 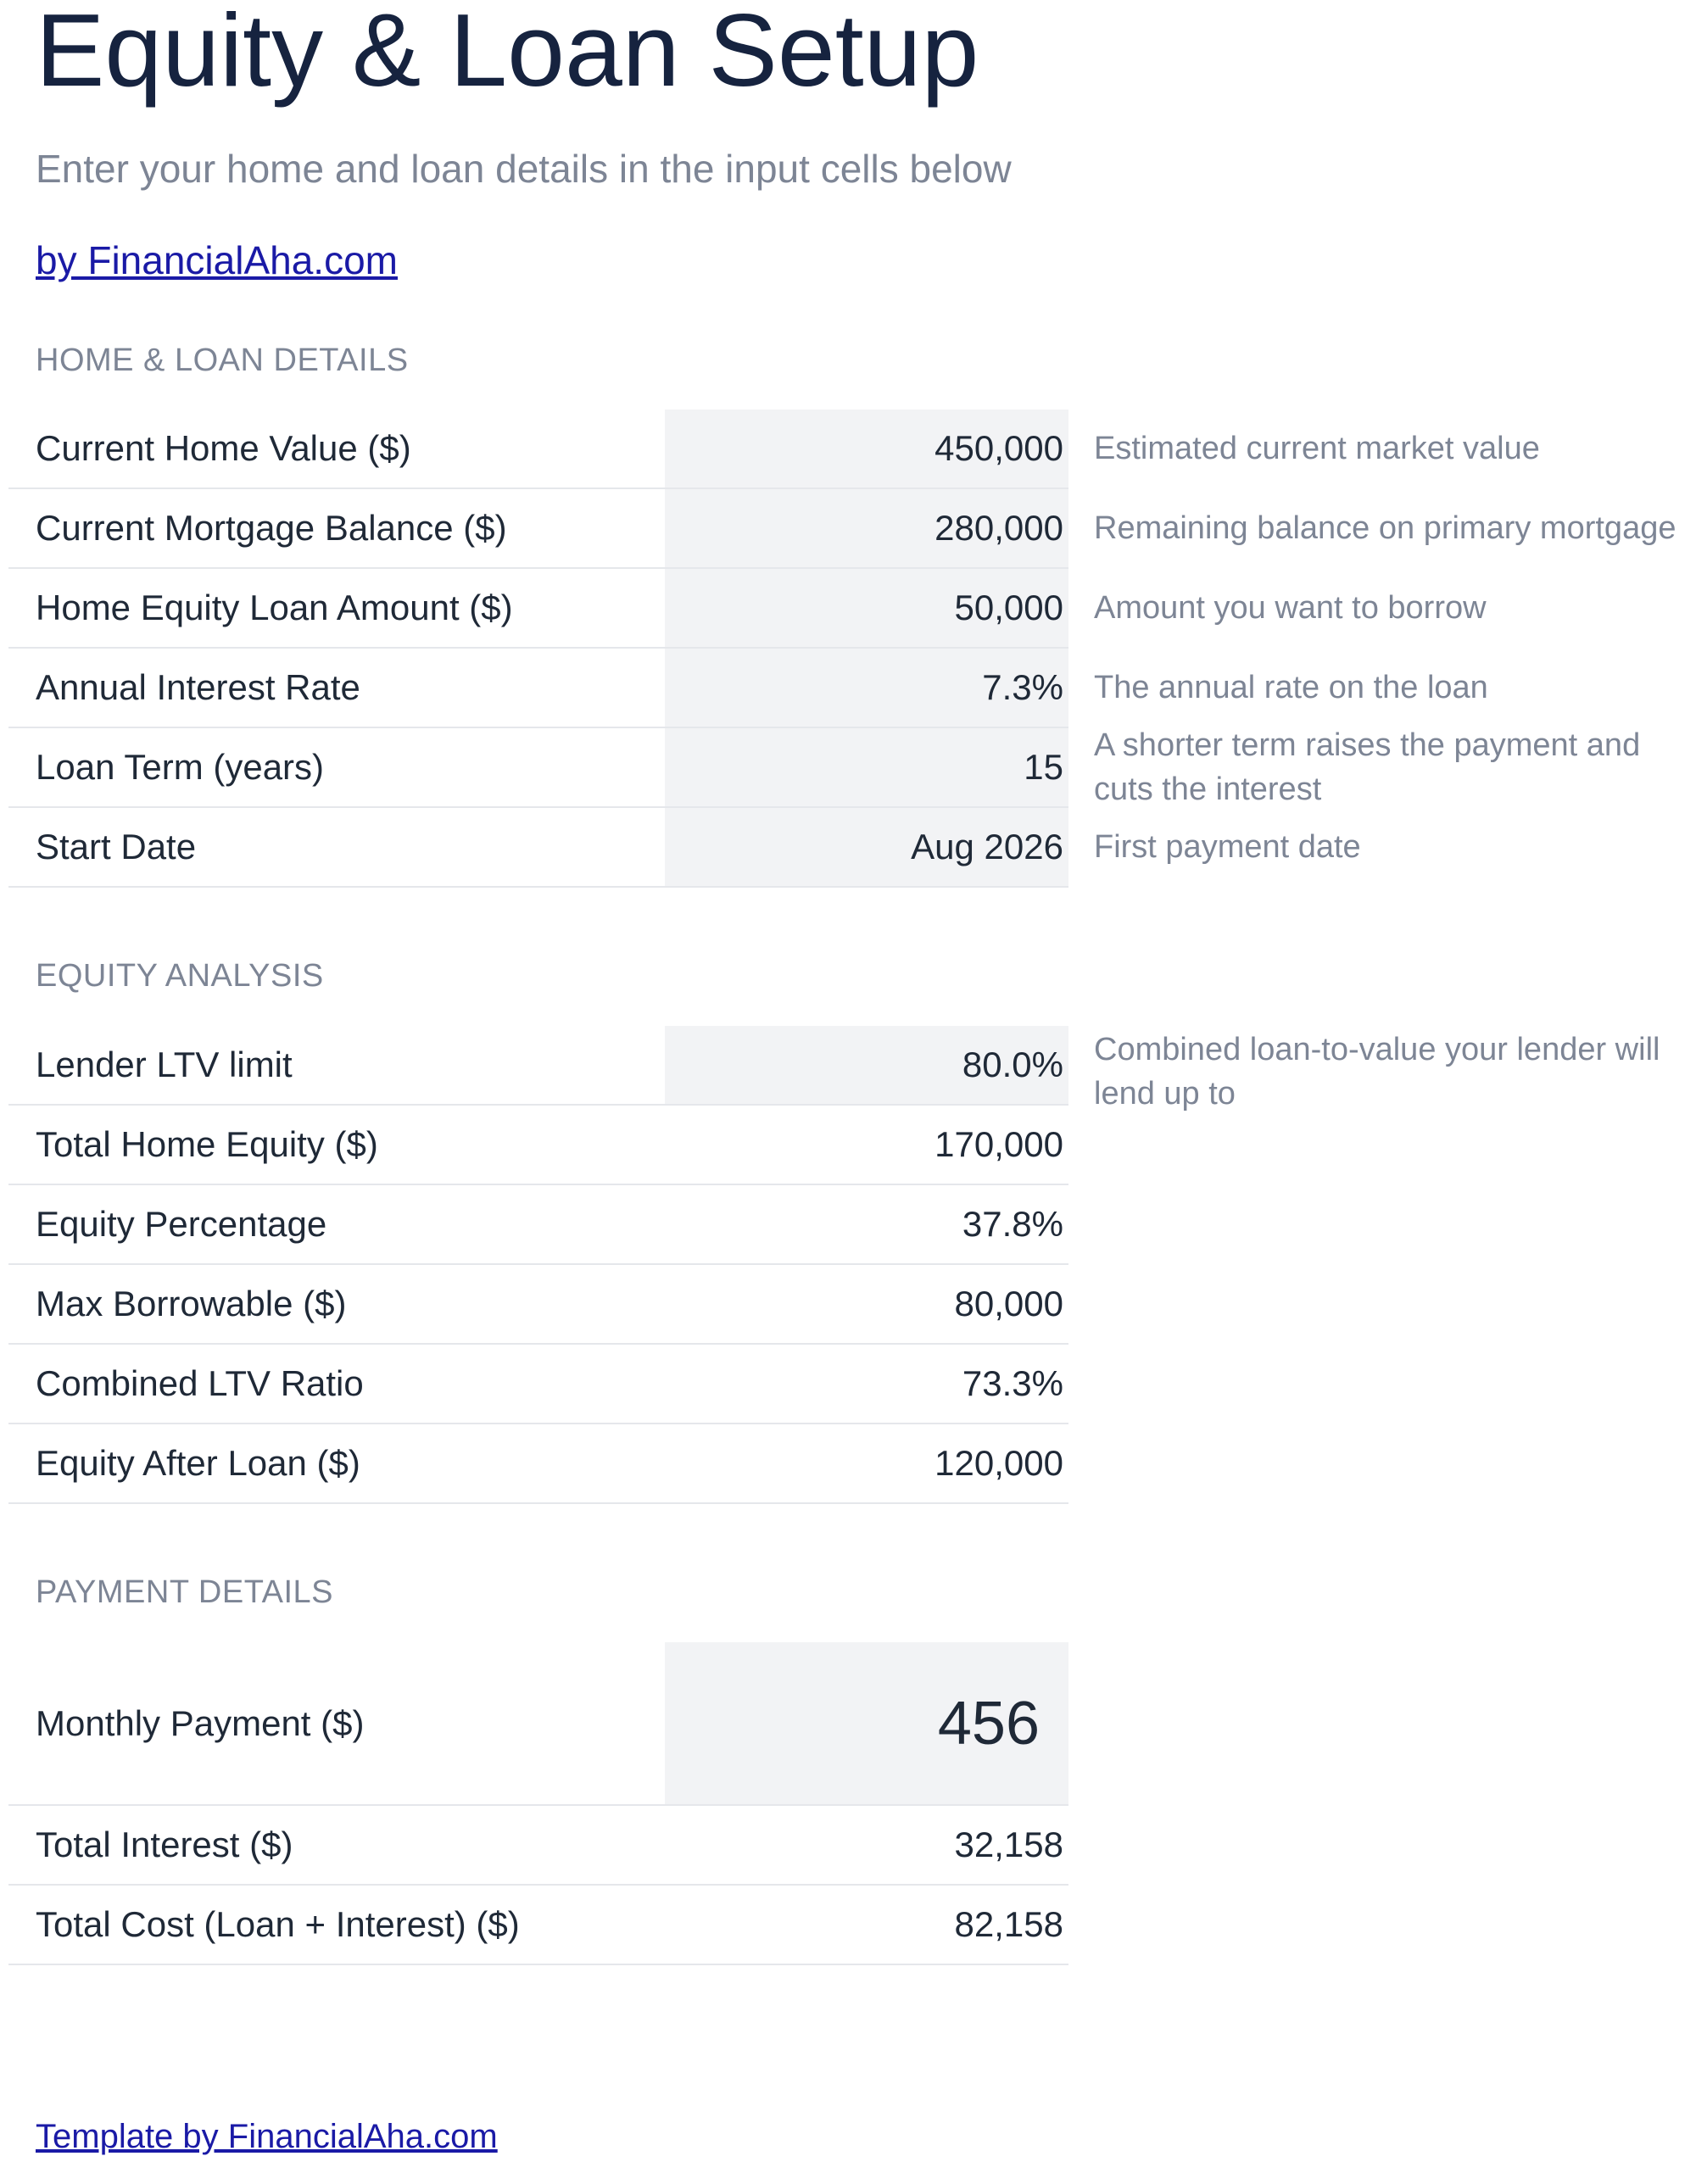 I want to click on page-title: Equity & Loan Setup, so click(x=507, y=54).